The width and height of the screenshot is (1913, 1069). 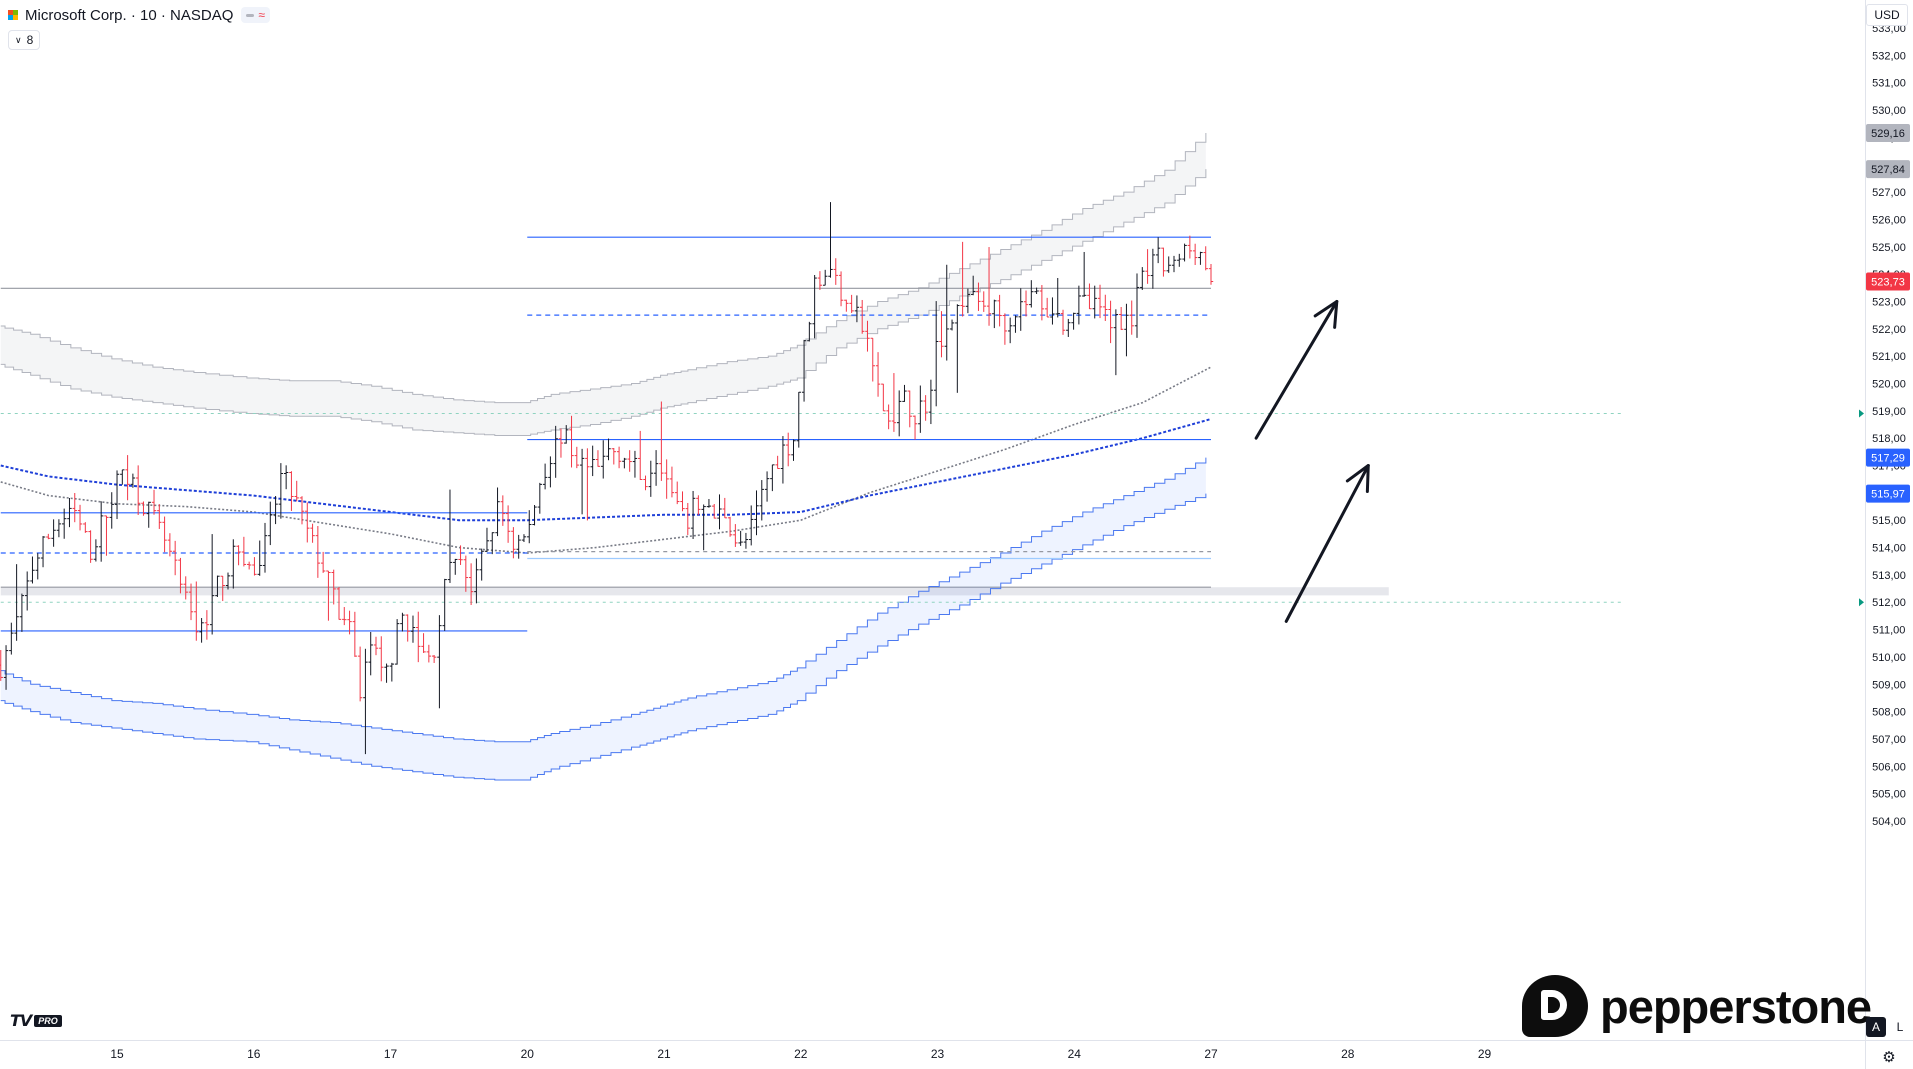 I want to click on time-axis: 15 16 17 20 21 22 23 24 27 28 29, so click(x=800, y=1054).